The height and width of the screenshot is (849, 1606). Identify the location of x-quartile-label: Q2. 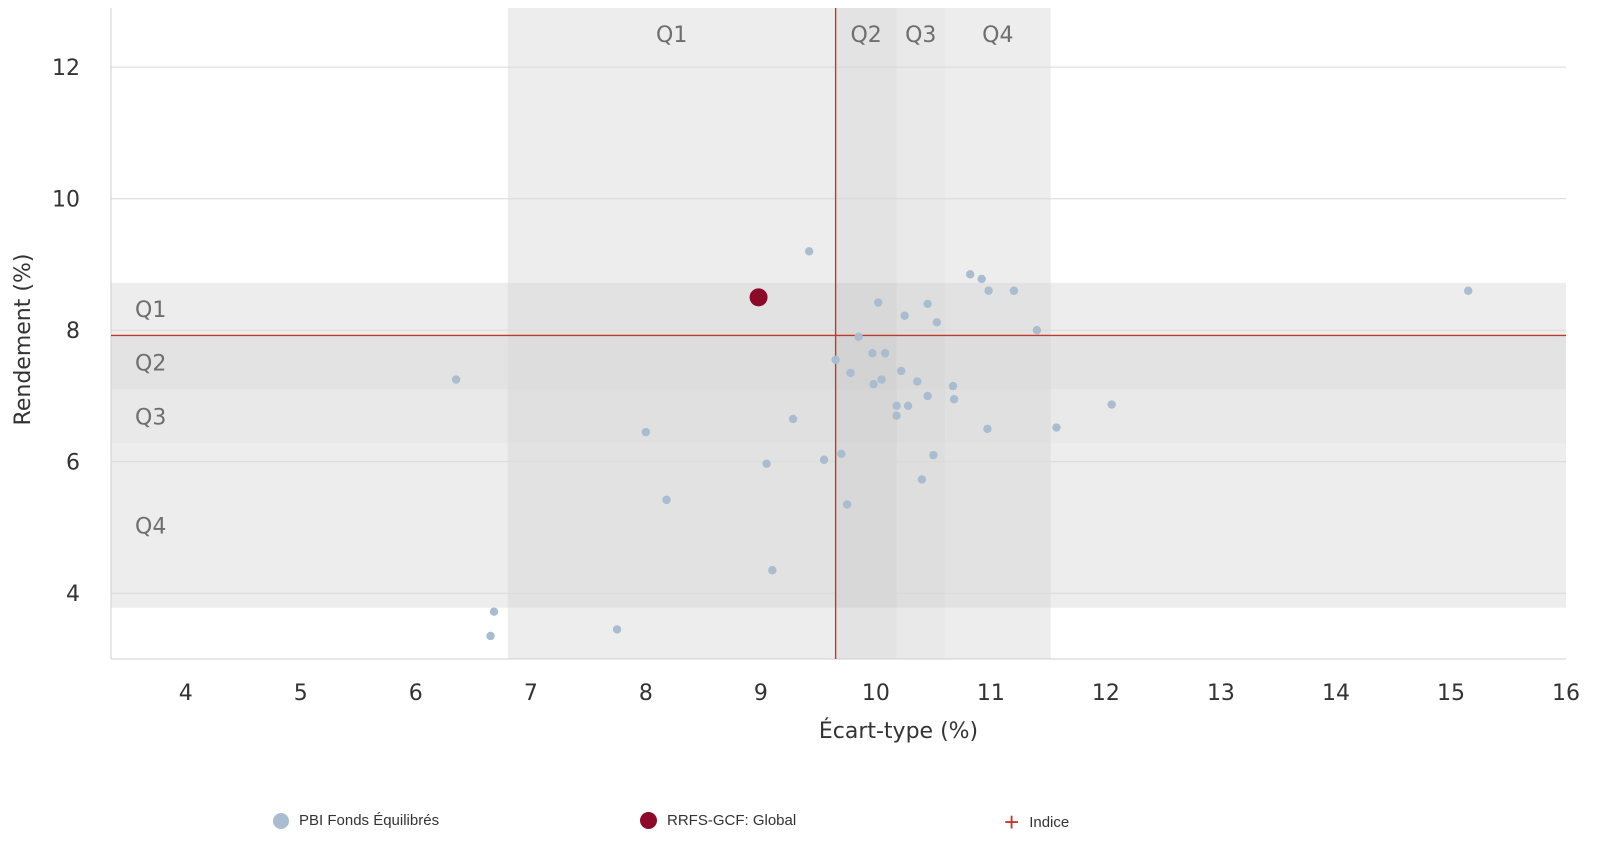
(865, 35).